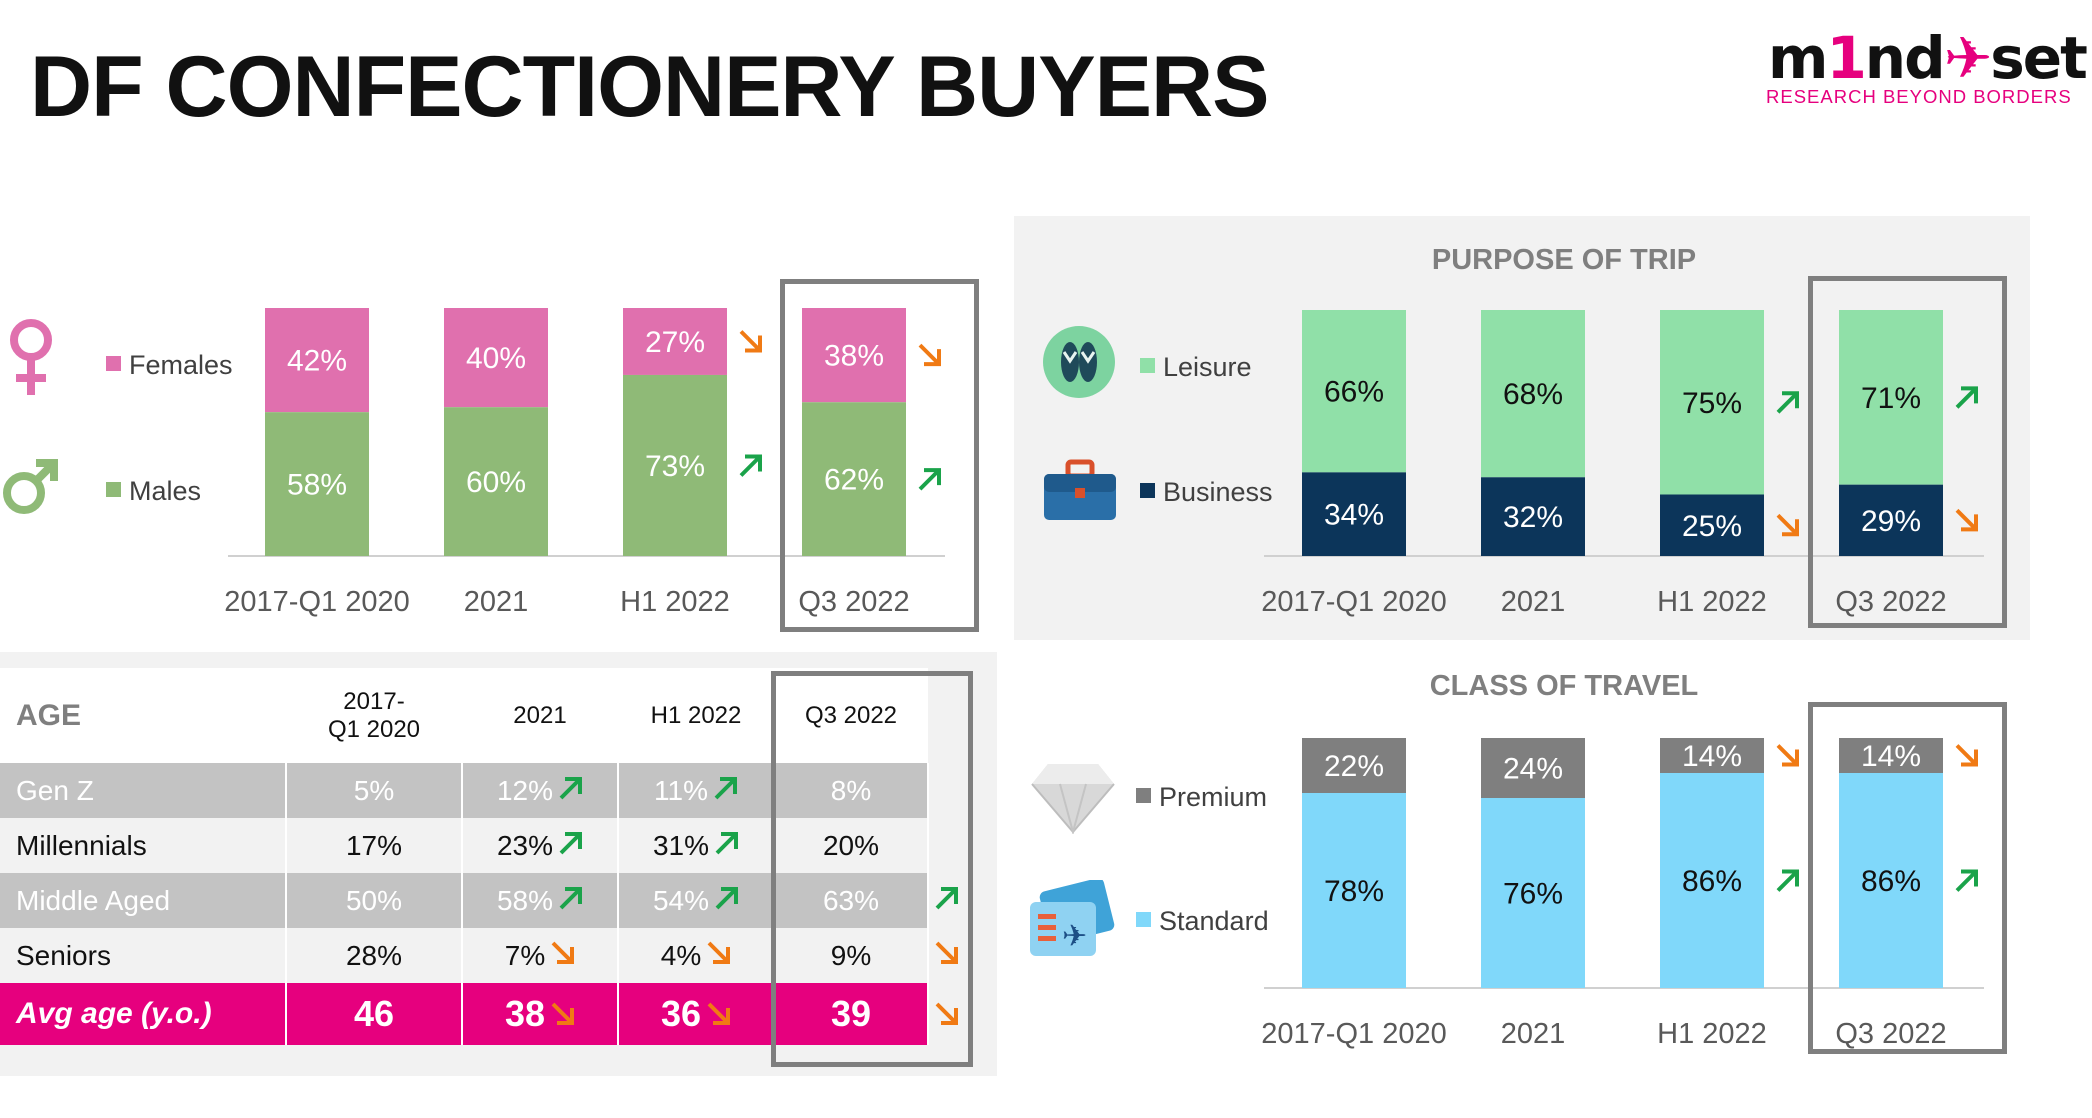  I want to click on table-cell: 31%, so click(696, 845).